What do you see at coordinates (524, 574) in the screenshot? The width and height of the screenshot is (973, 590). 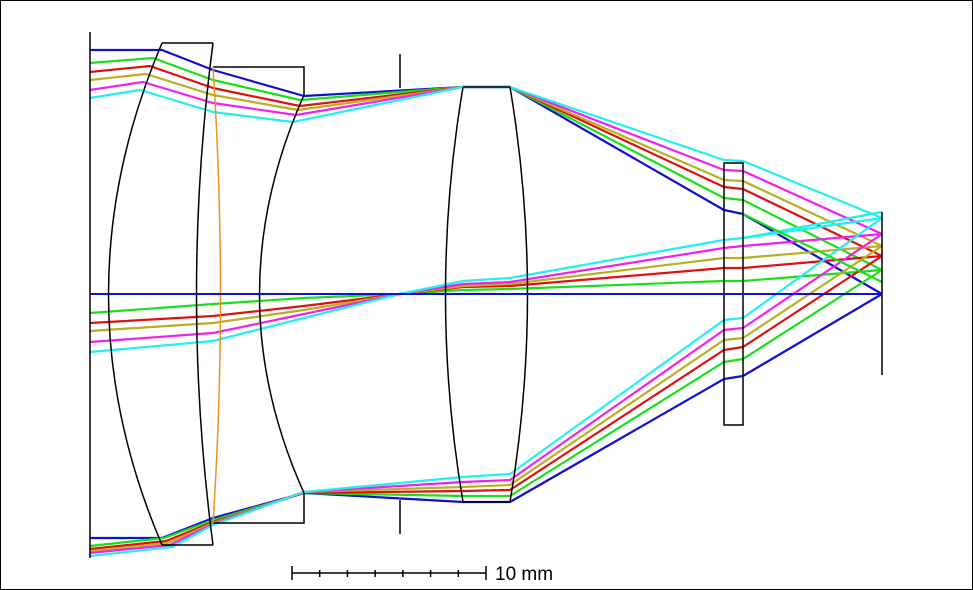 I see `scale-bar-label: 10 mm` at bounding box center [524, 574].